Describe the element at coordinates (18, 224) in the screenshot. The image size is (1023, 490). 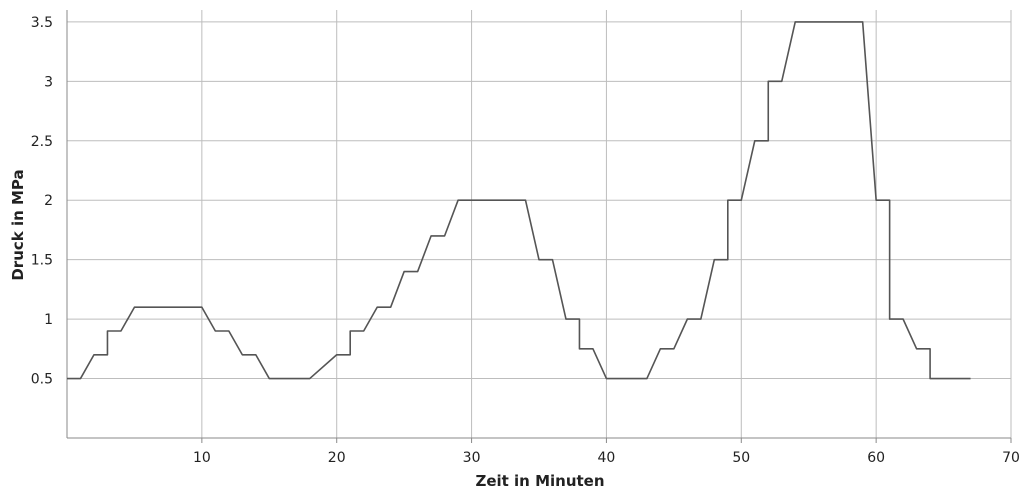
I see `y-axis-title: Druck in MPa` at that location.